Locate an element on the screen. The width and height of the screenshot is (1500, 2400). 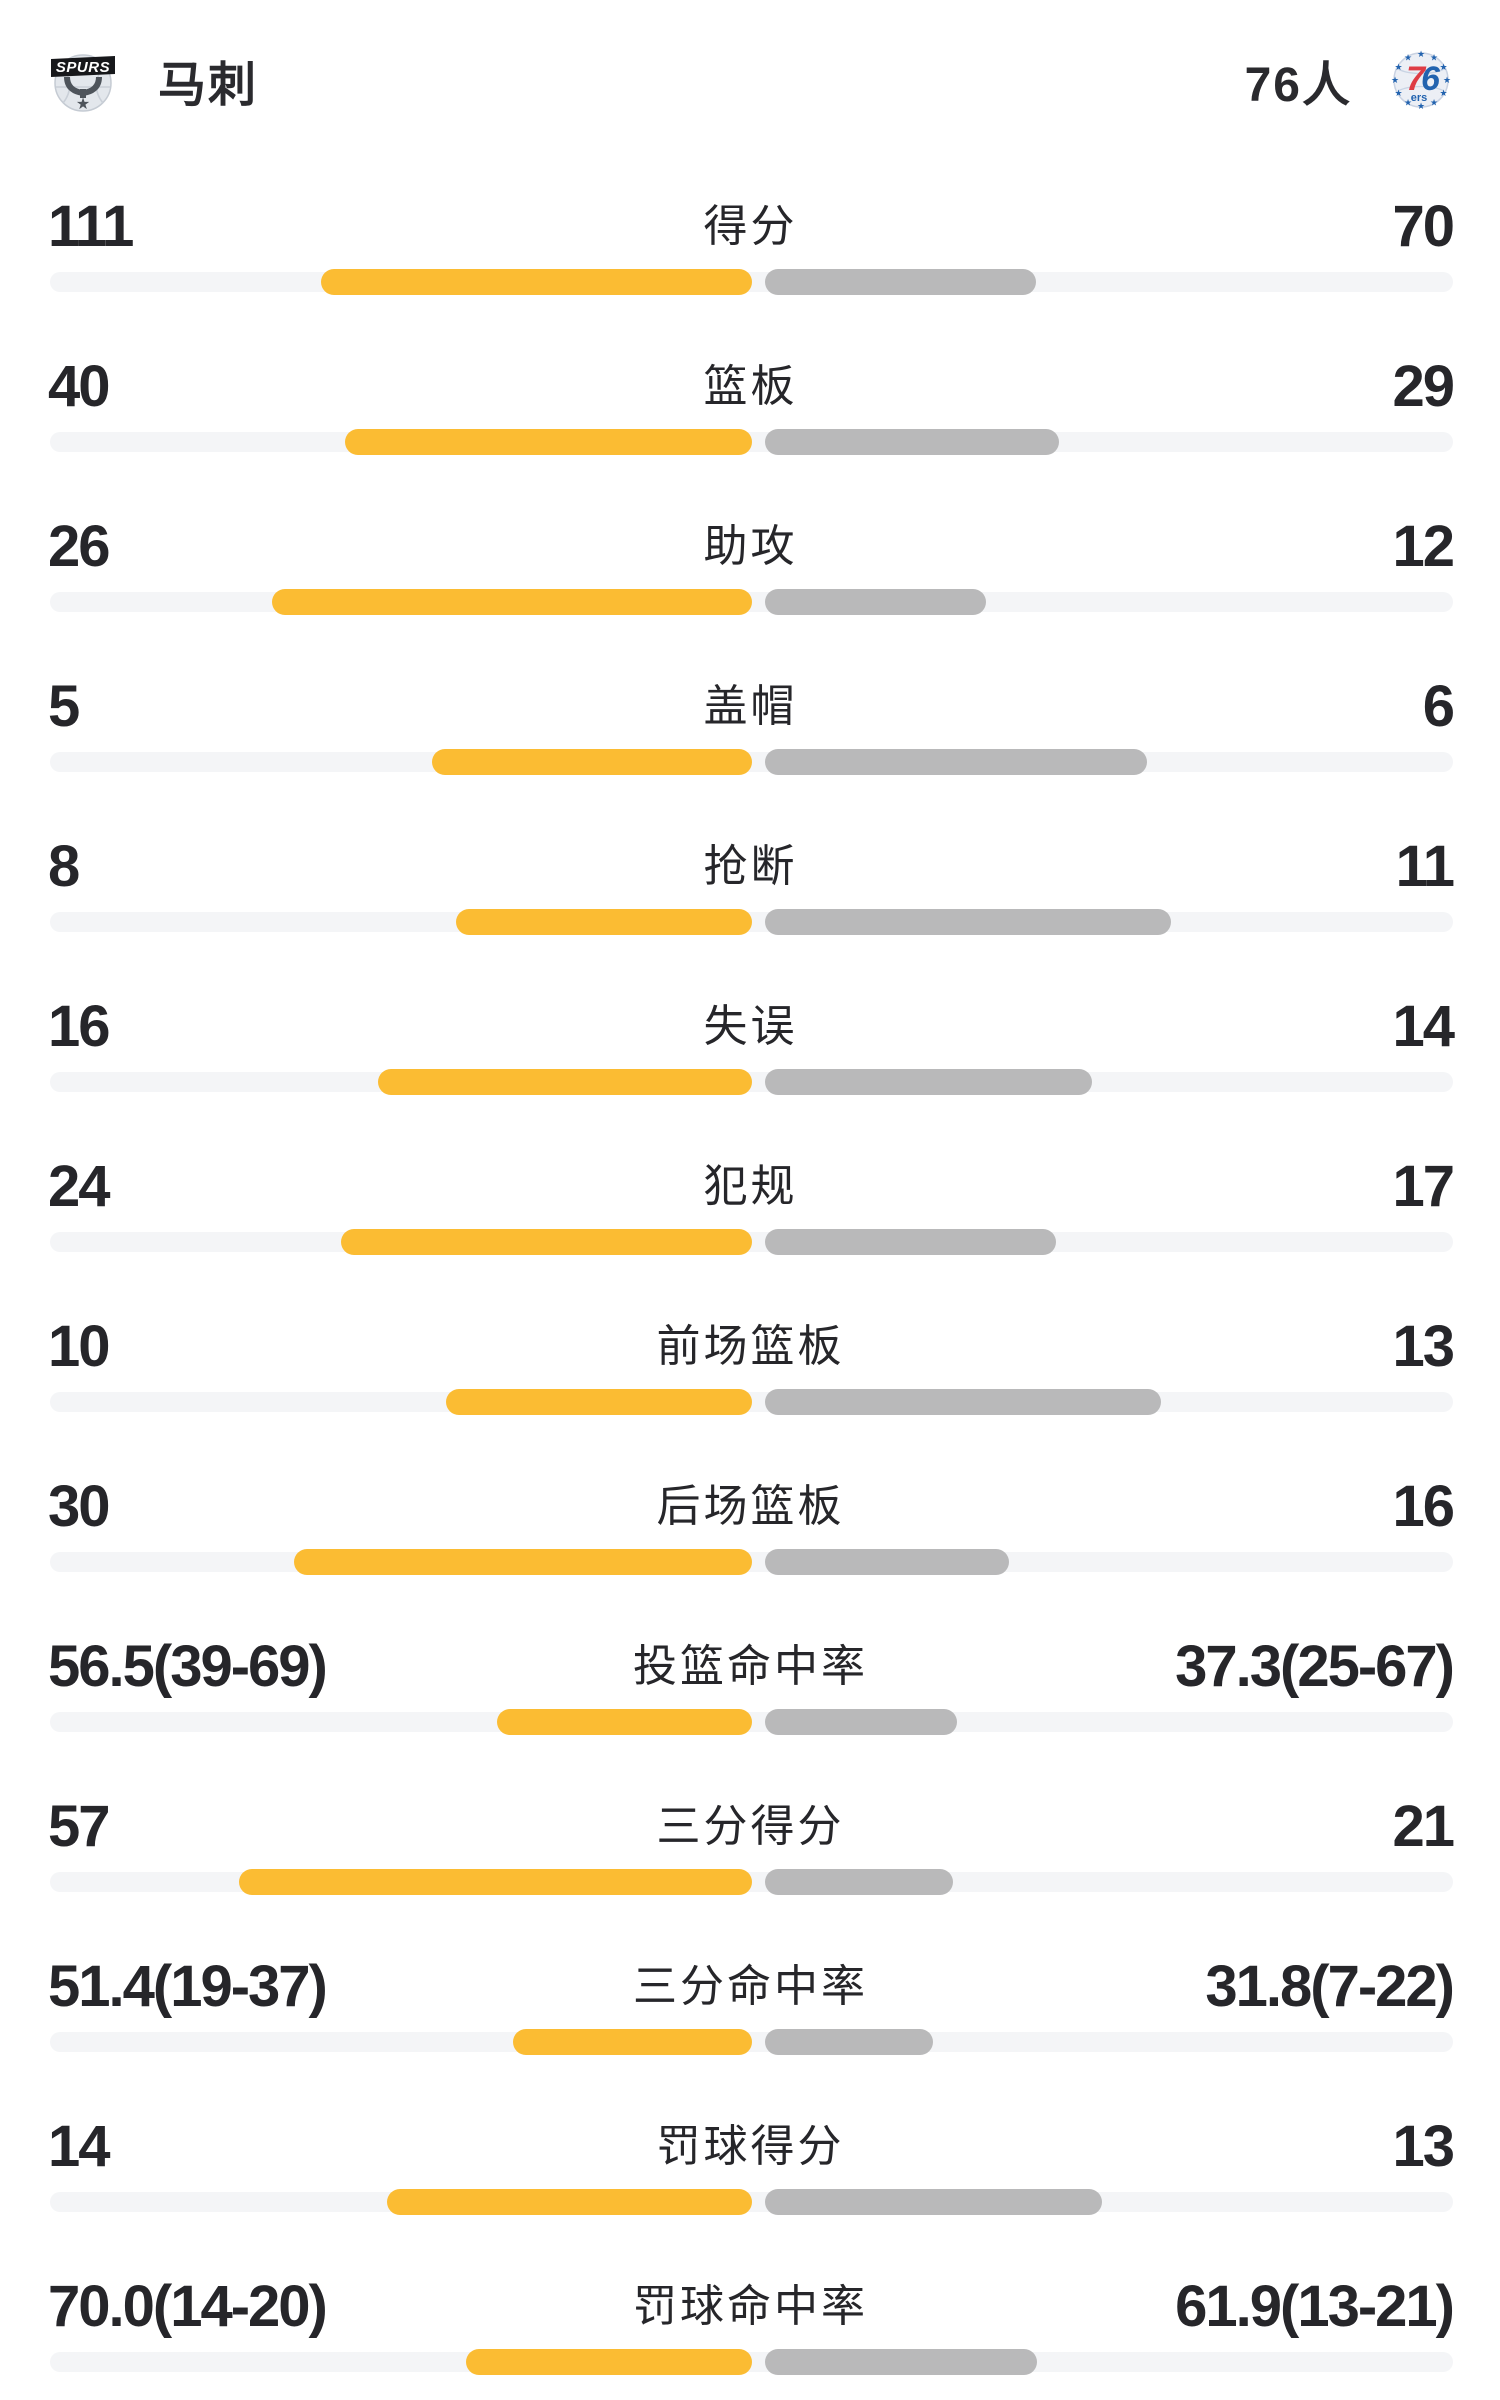
left-team-value: 14 is located at coordinates (79, 2146).